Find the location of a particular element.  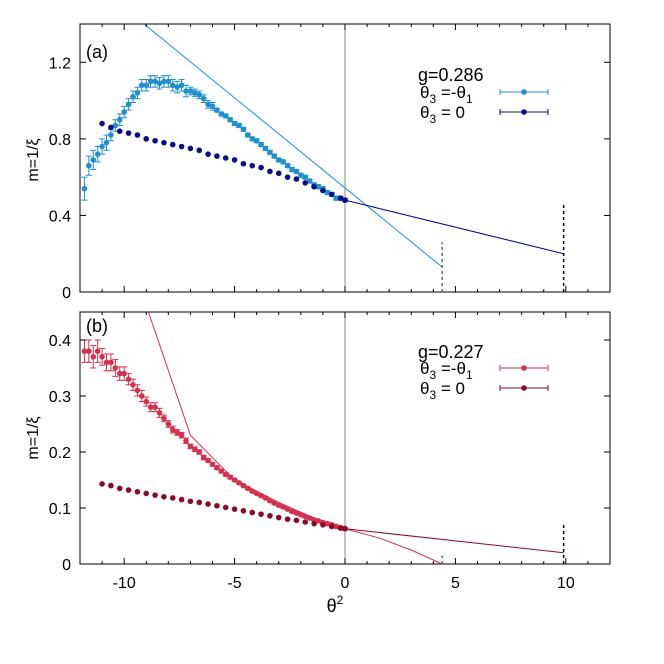

y-tick-label-b: 0.2 is located at coordinates (60, 453).